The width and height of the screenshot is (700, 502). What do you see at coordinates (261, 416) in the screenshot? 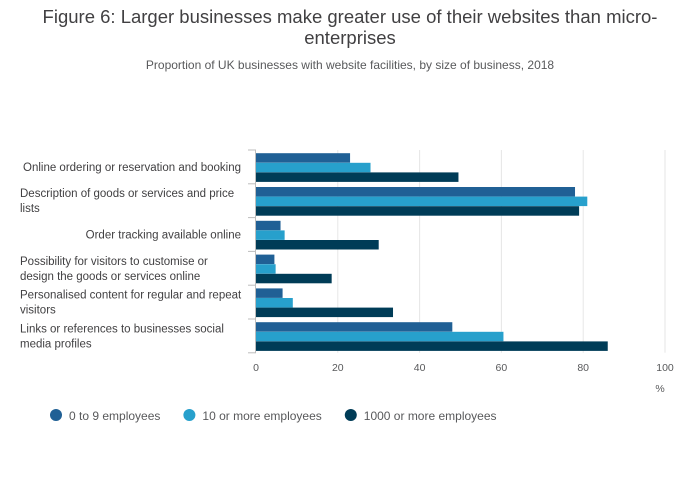
I see `legend-label: 10 or more employees` at bounding box center [261, 416].